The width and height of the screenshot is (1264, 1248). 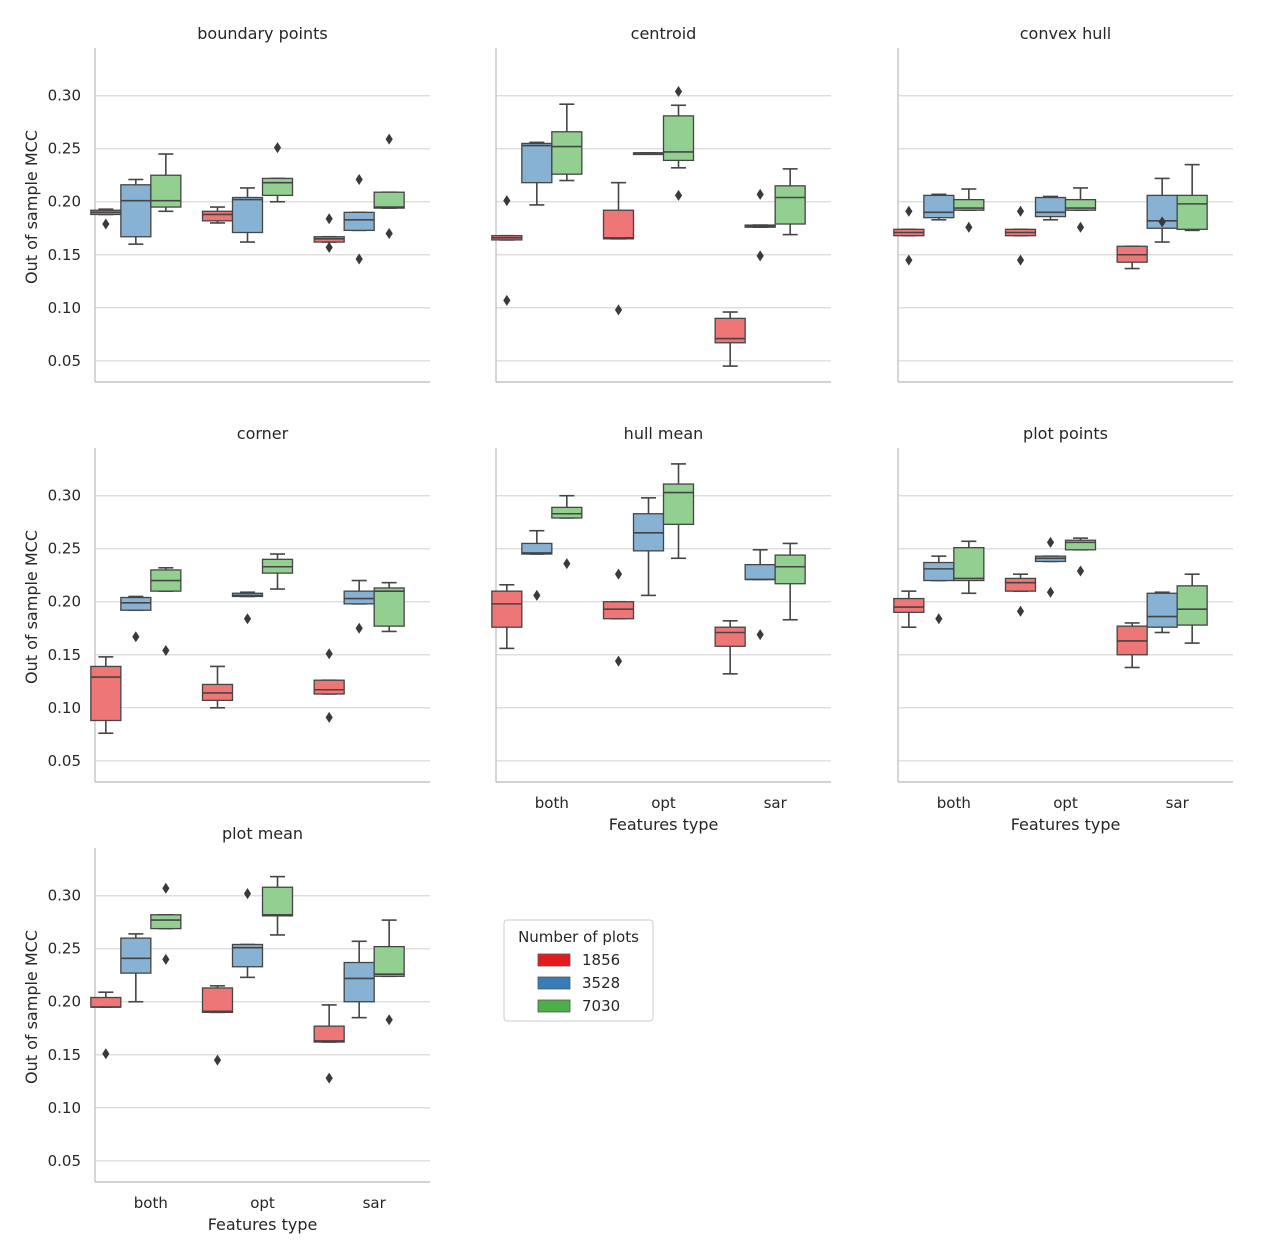 I want to click on legend-label-7030: 7030, so click(x=601, y=1006).